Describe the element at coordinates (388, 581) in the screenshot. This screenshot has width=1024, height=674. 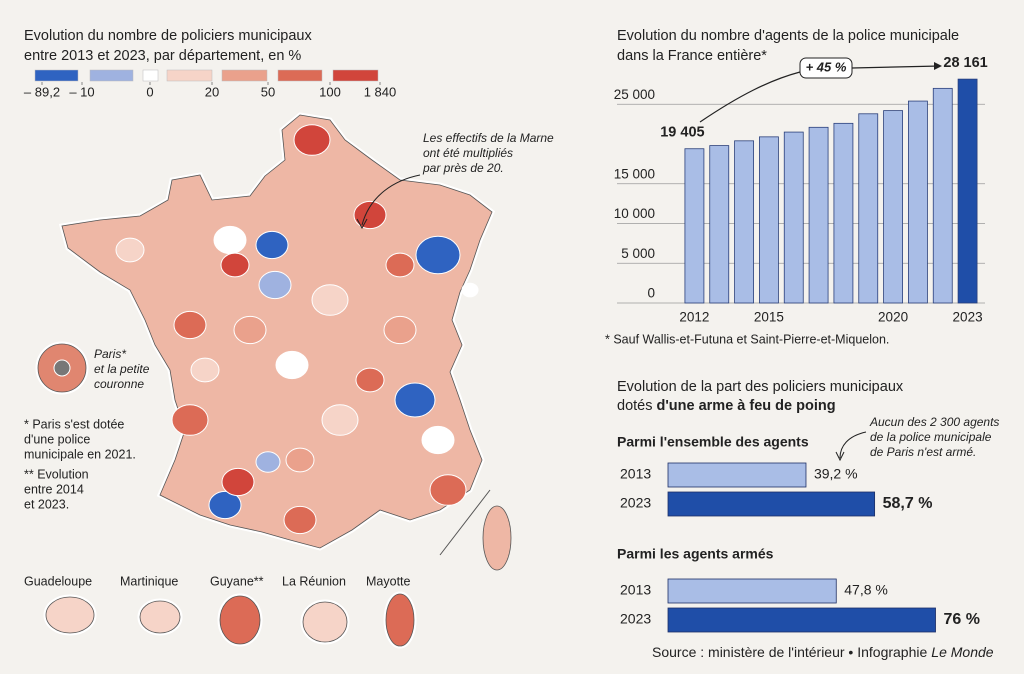
I see `territory-name: Mayotte` at that location.